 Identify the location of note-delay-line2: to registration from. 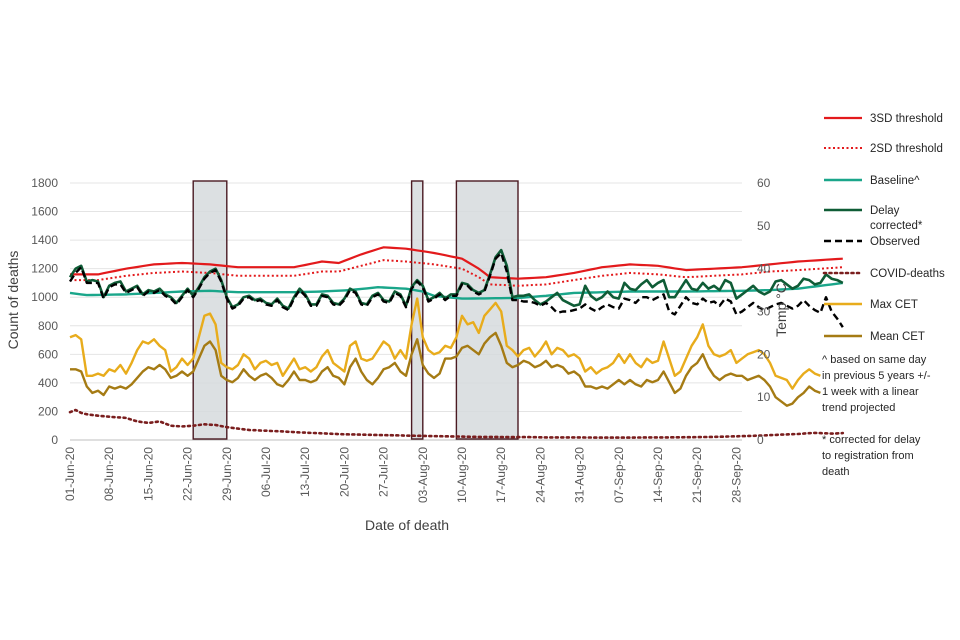
(868, 456).